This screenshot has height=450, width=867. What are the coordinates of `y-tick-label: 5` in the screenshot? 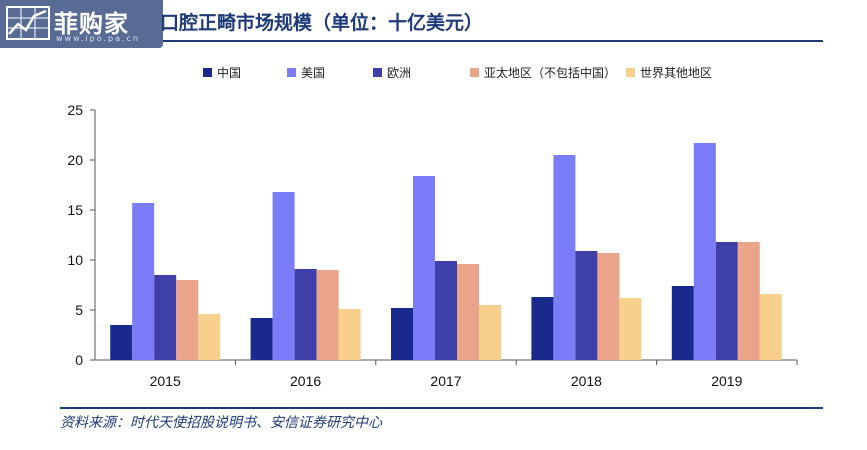 It's located at (79, 310).